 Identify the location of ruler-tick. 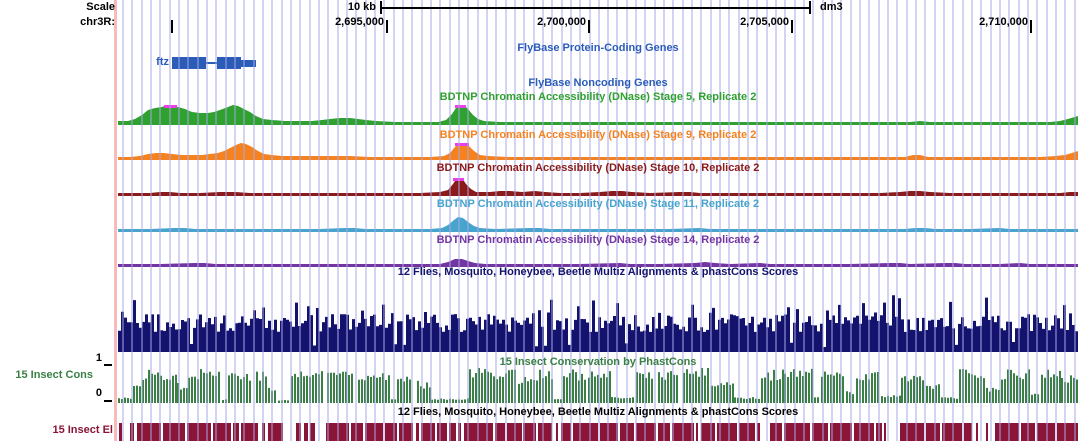
(1031, 26).